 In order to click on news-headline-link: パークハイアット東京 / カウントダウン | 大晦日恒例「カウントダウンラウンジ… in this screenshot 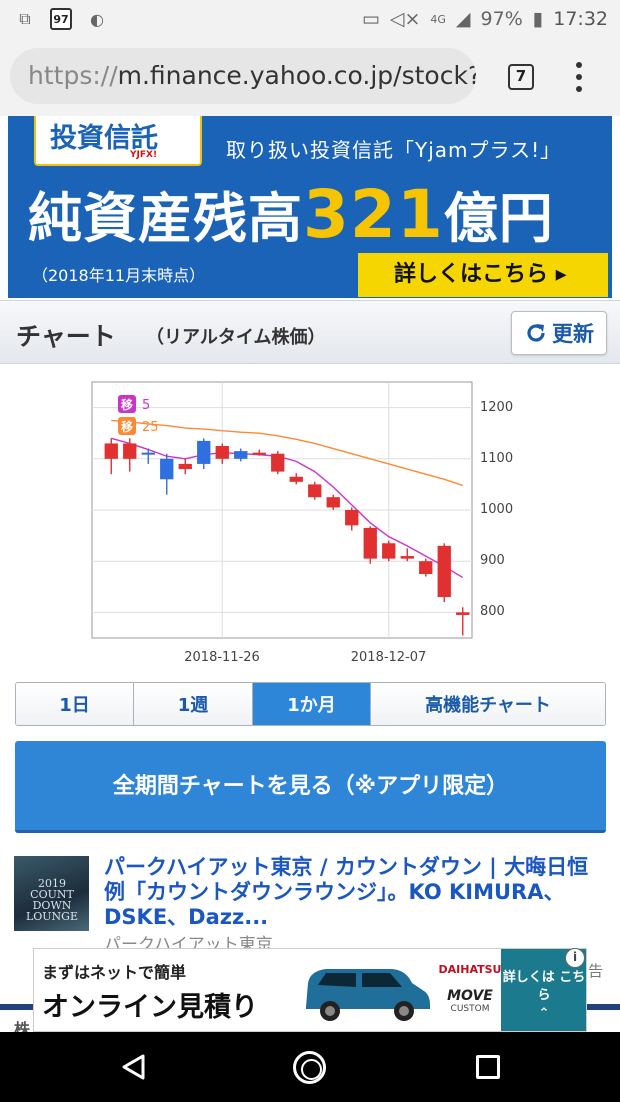, I will do `click(346, 892)`.